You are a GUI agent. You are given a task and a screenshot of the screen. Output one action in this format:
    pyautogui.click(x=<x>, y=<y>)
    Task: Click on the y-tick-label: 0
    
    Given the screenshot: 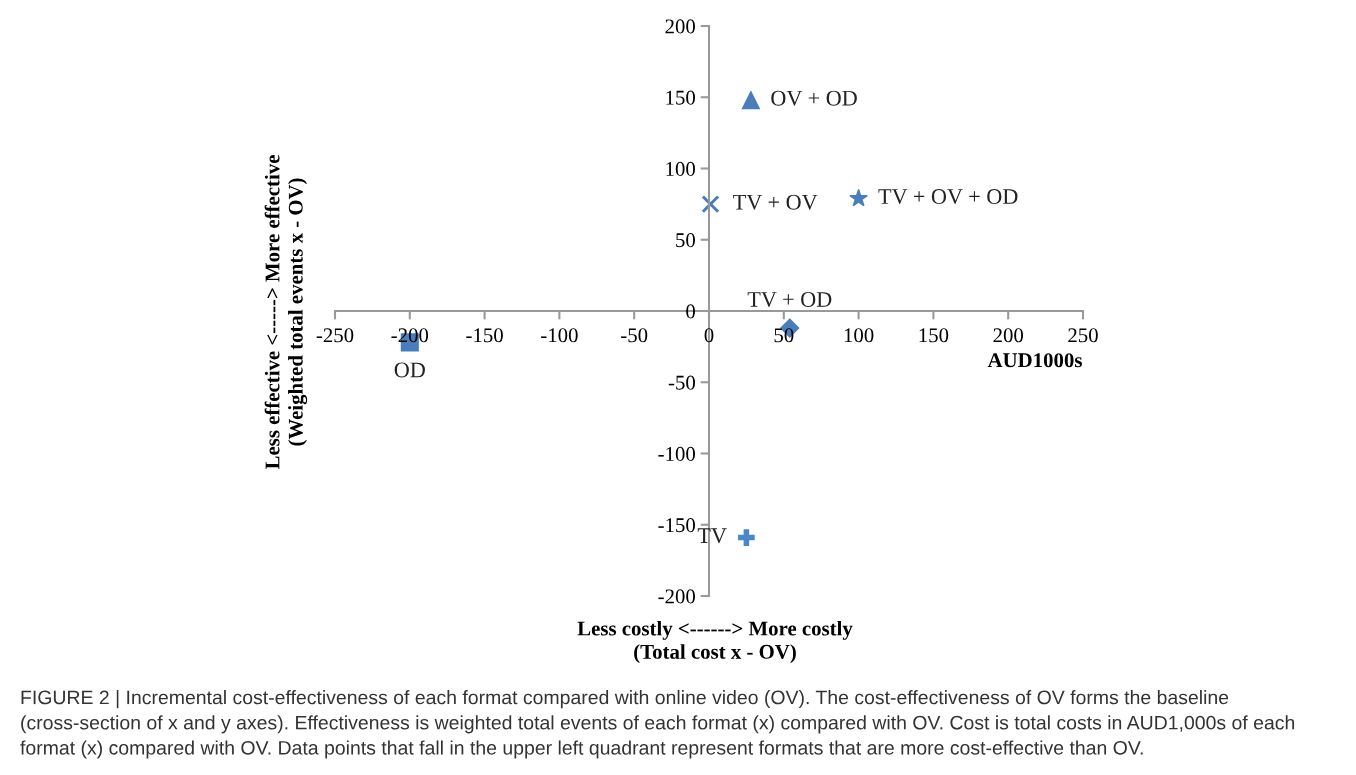 What is the action you would take?
    pyautogui.click(x=691, y=311)
    